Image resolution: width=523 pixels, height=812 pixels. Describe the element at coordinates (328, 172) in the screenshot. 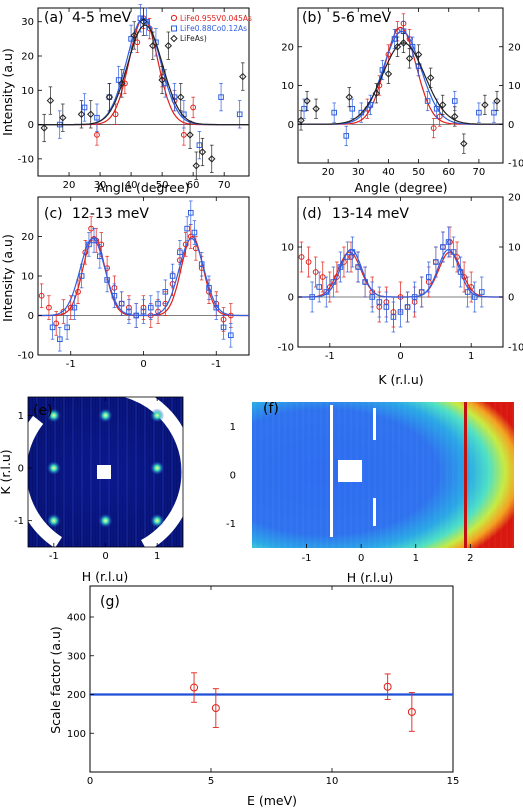

I see `x-tick-label: 20` at that location.